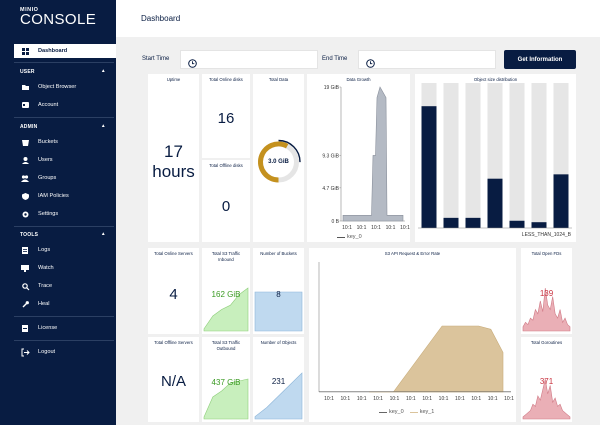 The image size is (600, 425). I want to click on card-title: Number of Buckets, so click(278, 253).